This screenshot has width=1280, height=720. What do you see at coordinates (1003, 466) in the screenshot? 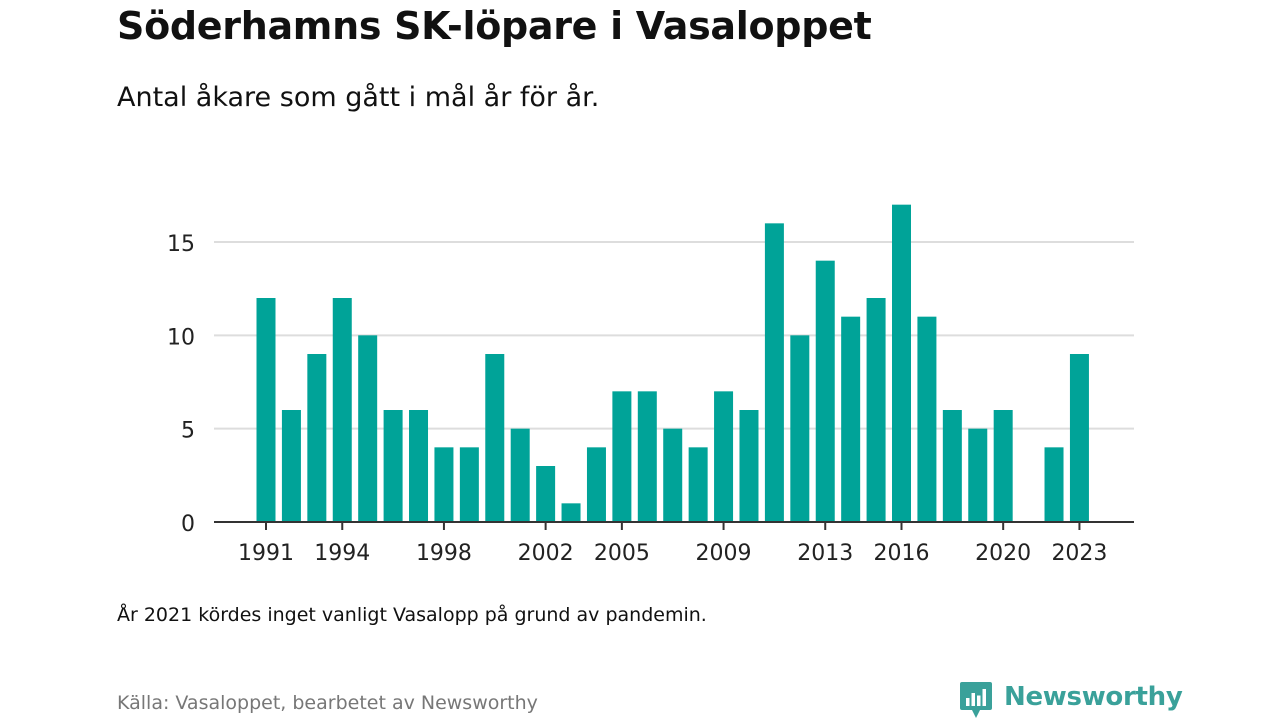
I see `bar-2020` at bounding box center [1003, 466].